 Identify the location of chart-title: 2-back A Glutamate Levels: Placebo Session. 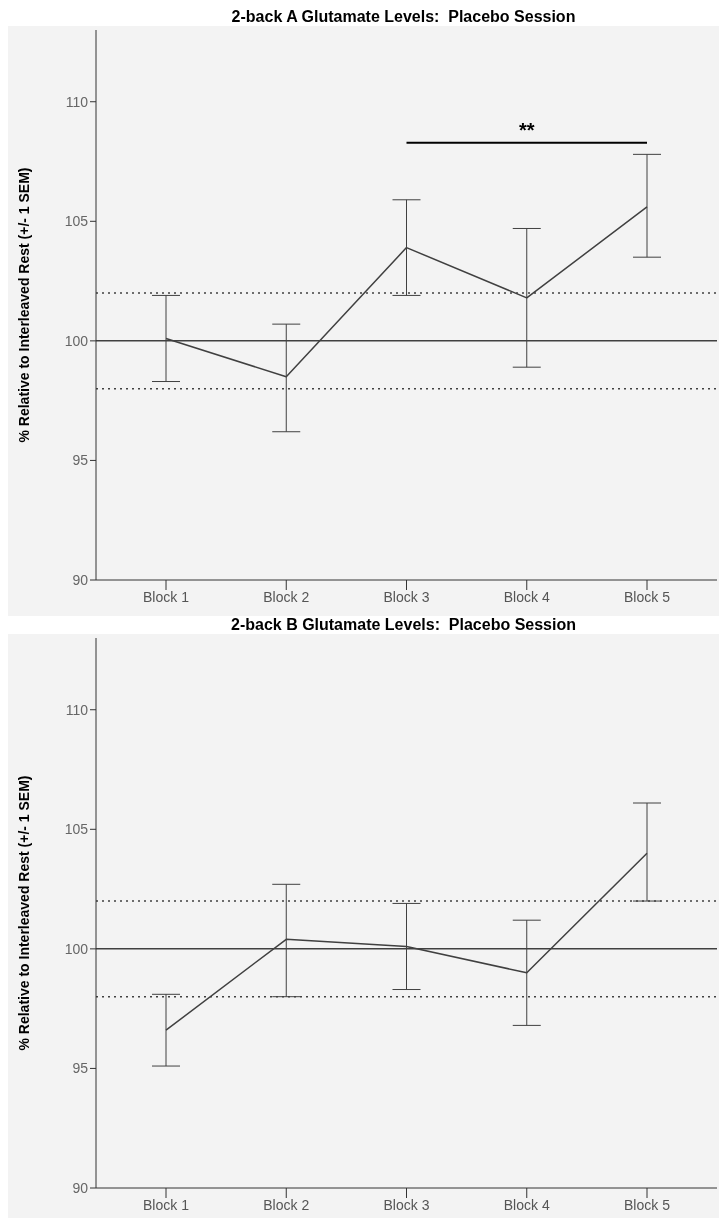
(403, 17).